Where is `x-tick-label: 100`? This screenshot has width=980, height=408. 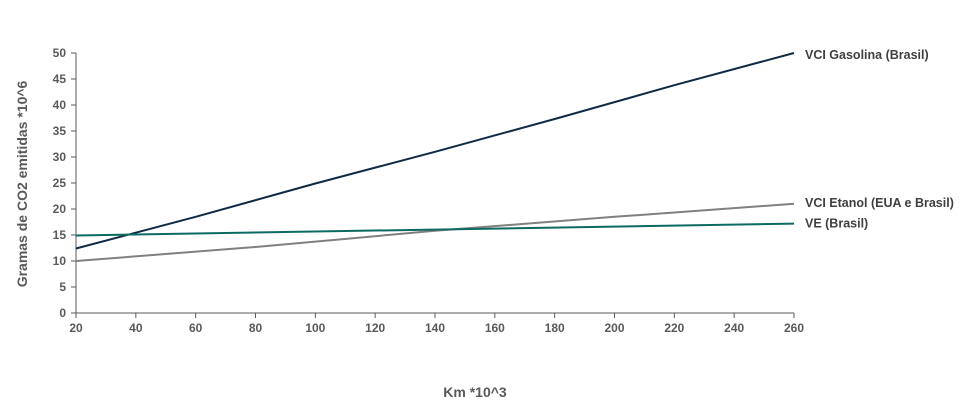
x-tick-label: 100 is located at coordinates (315, 328).